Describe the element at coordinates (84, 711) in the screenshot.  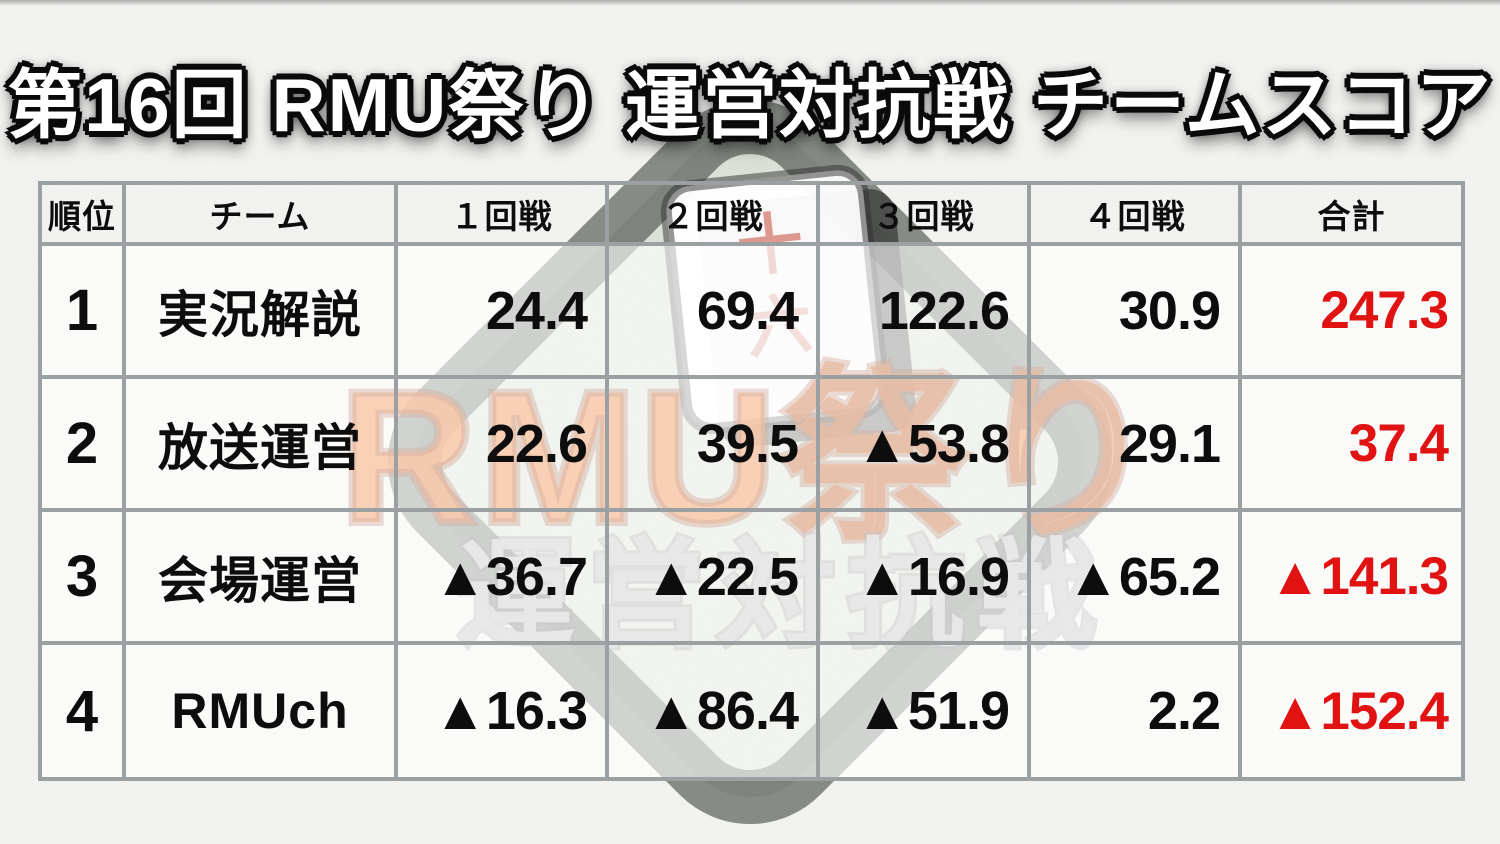
I see `rank-cell: 4` at that location.